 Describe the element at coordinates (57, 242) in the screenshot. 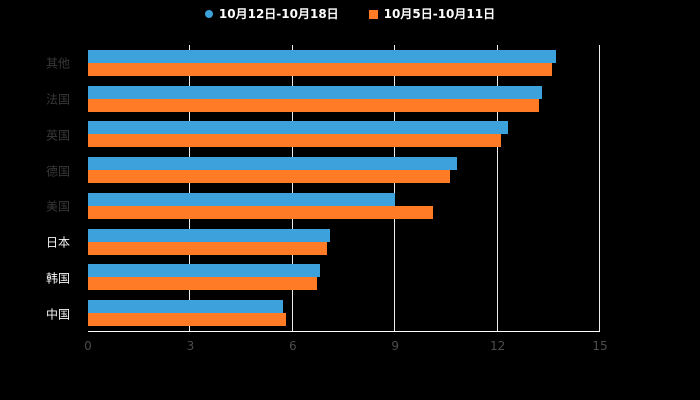

I see `category-label: 日本` at that location.